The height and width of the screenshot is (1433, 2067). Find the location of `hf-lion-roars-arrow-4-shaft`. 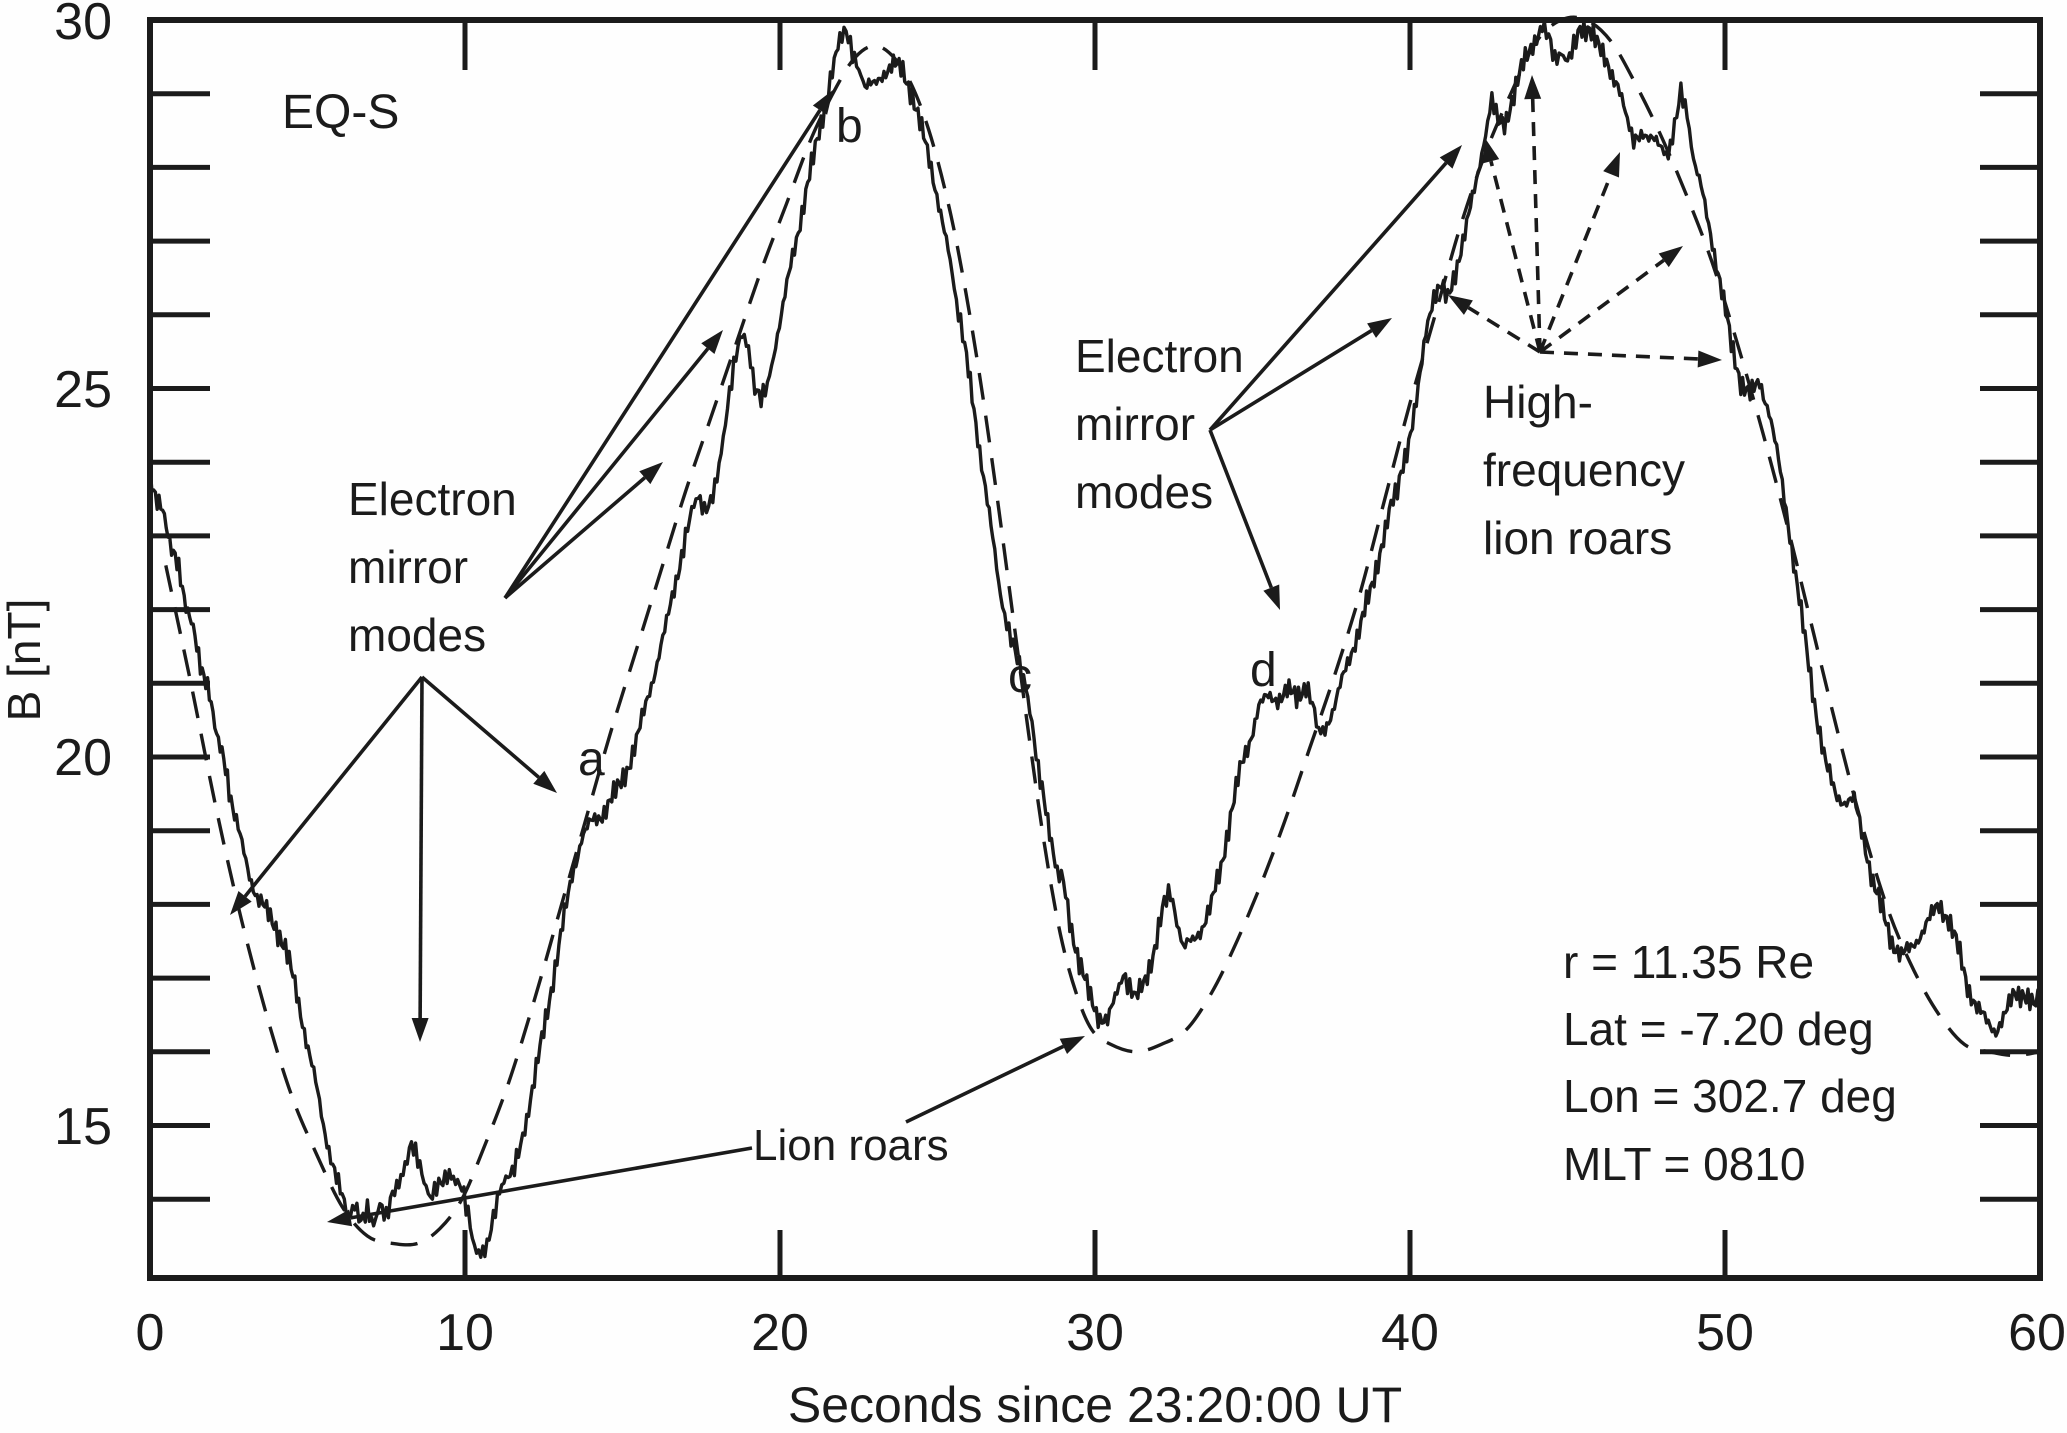

hf-lion-roars-arrow-4-shaft is located at coordinates (1601, 306).